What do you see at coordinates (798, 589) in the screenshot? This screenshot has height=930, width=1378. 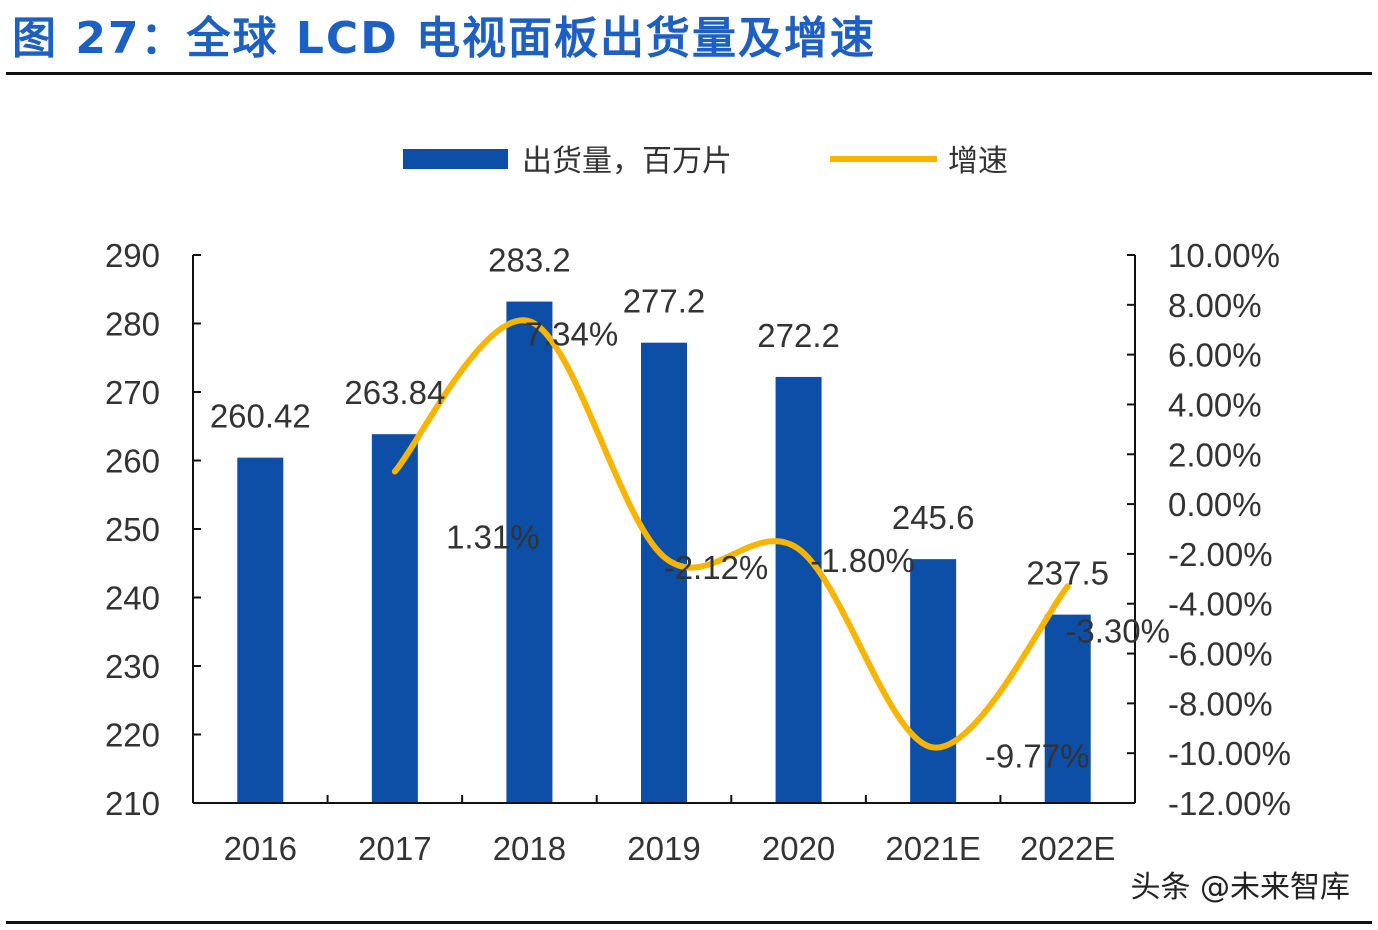 I see `bar-2020` at bounding box center [798, 589].